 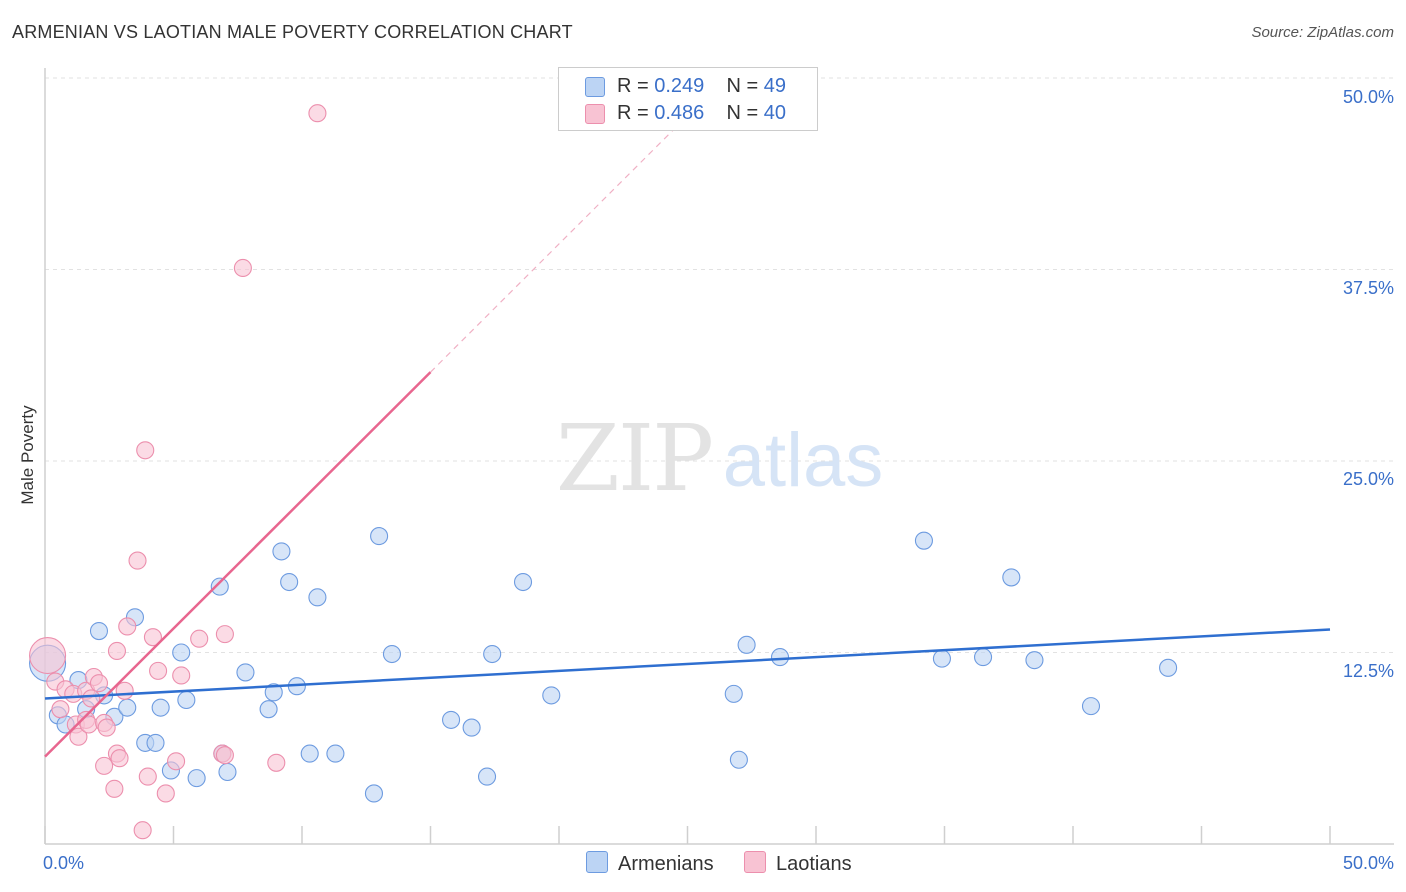 What do you see at coordinates (634, 458) in the screenshot?
I see `watermark-zip: ZIP` at bounding box center [634, 458].